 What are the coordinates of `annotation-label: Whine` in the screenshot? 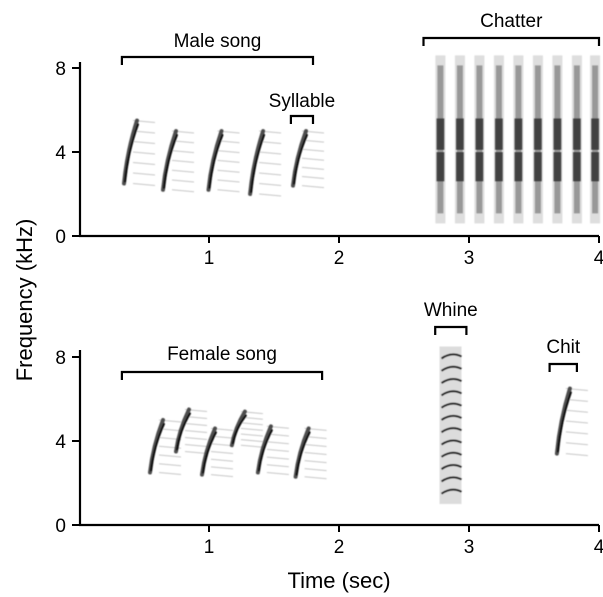 It's located at (451, 310).